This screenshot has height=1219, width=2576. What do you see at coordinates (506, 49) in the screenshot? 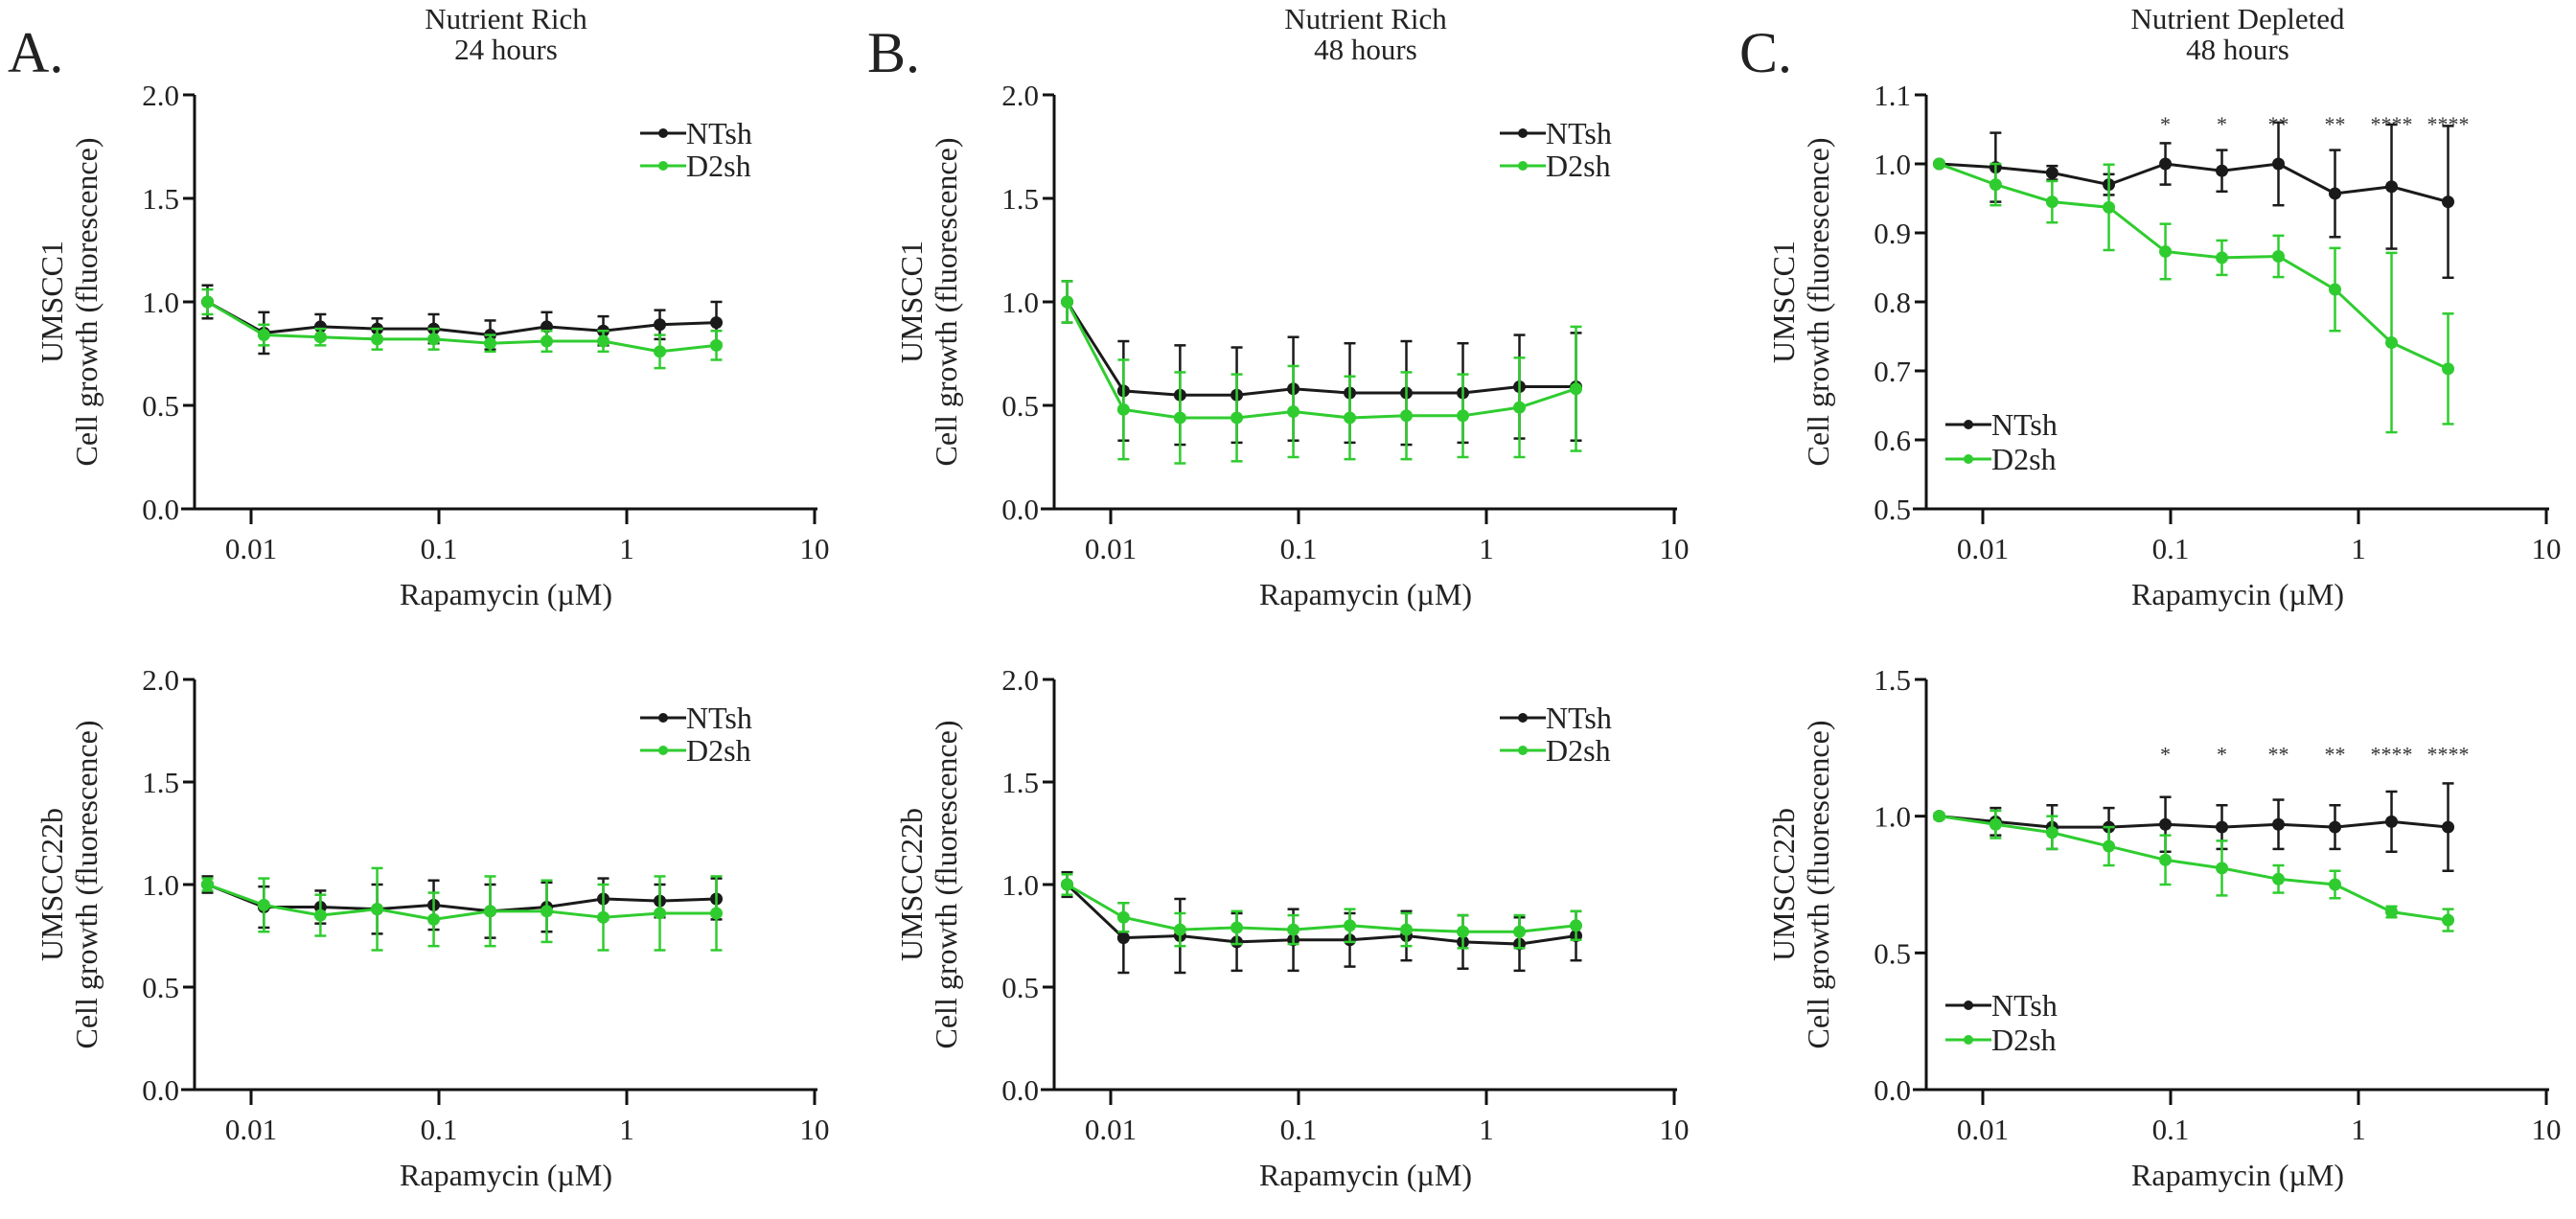
I see `panel-title: 24 hours` at bounding box center [506, 49].